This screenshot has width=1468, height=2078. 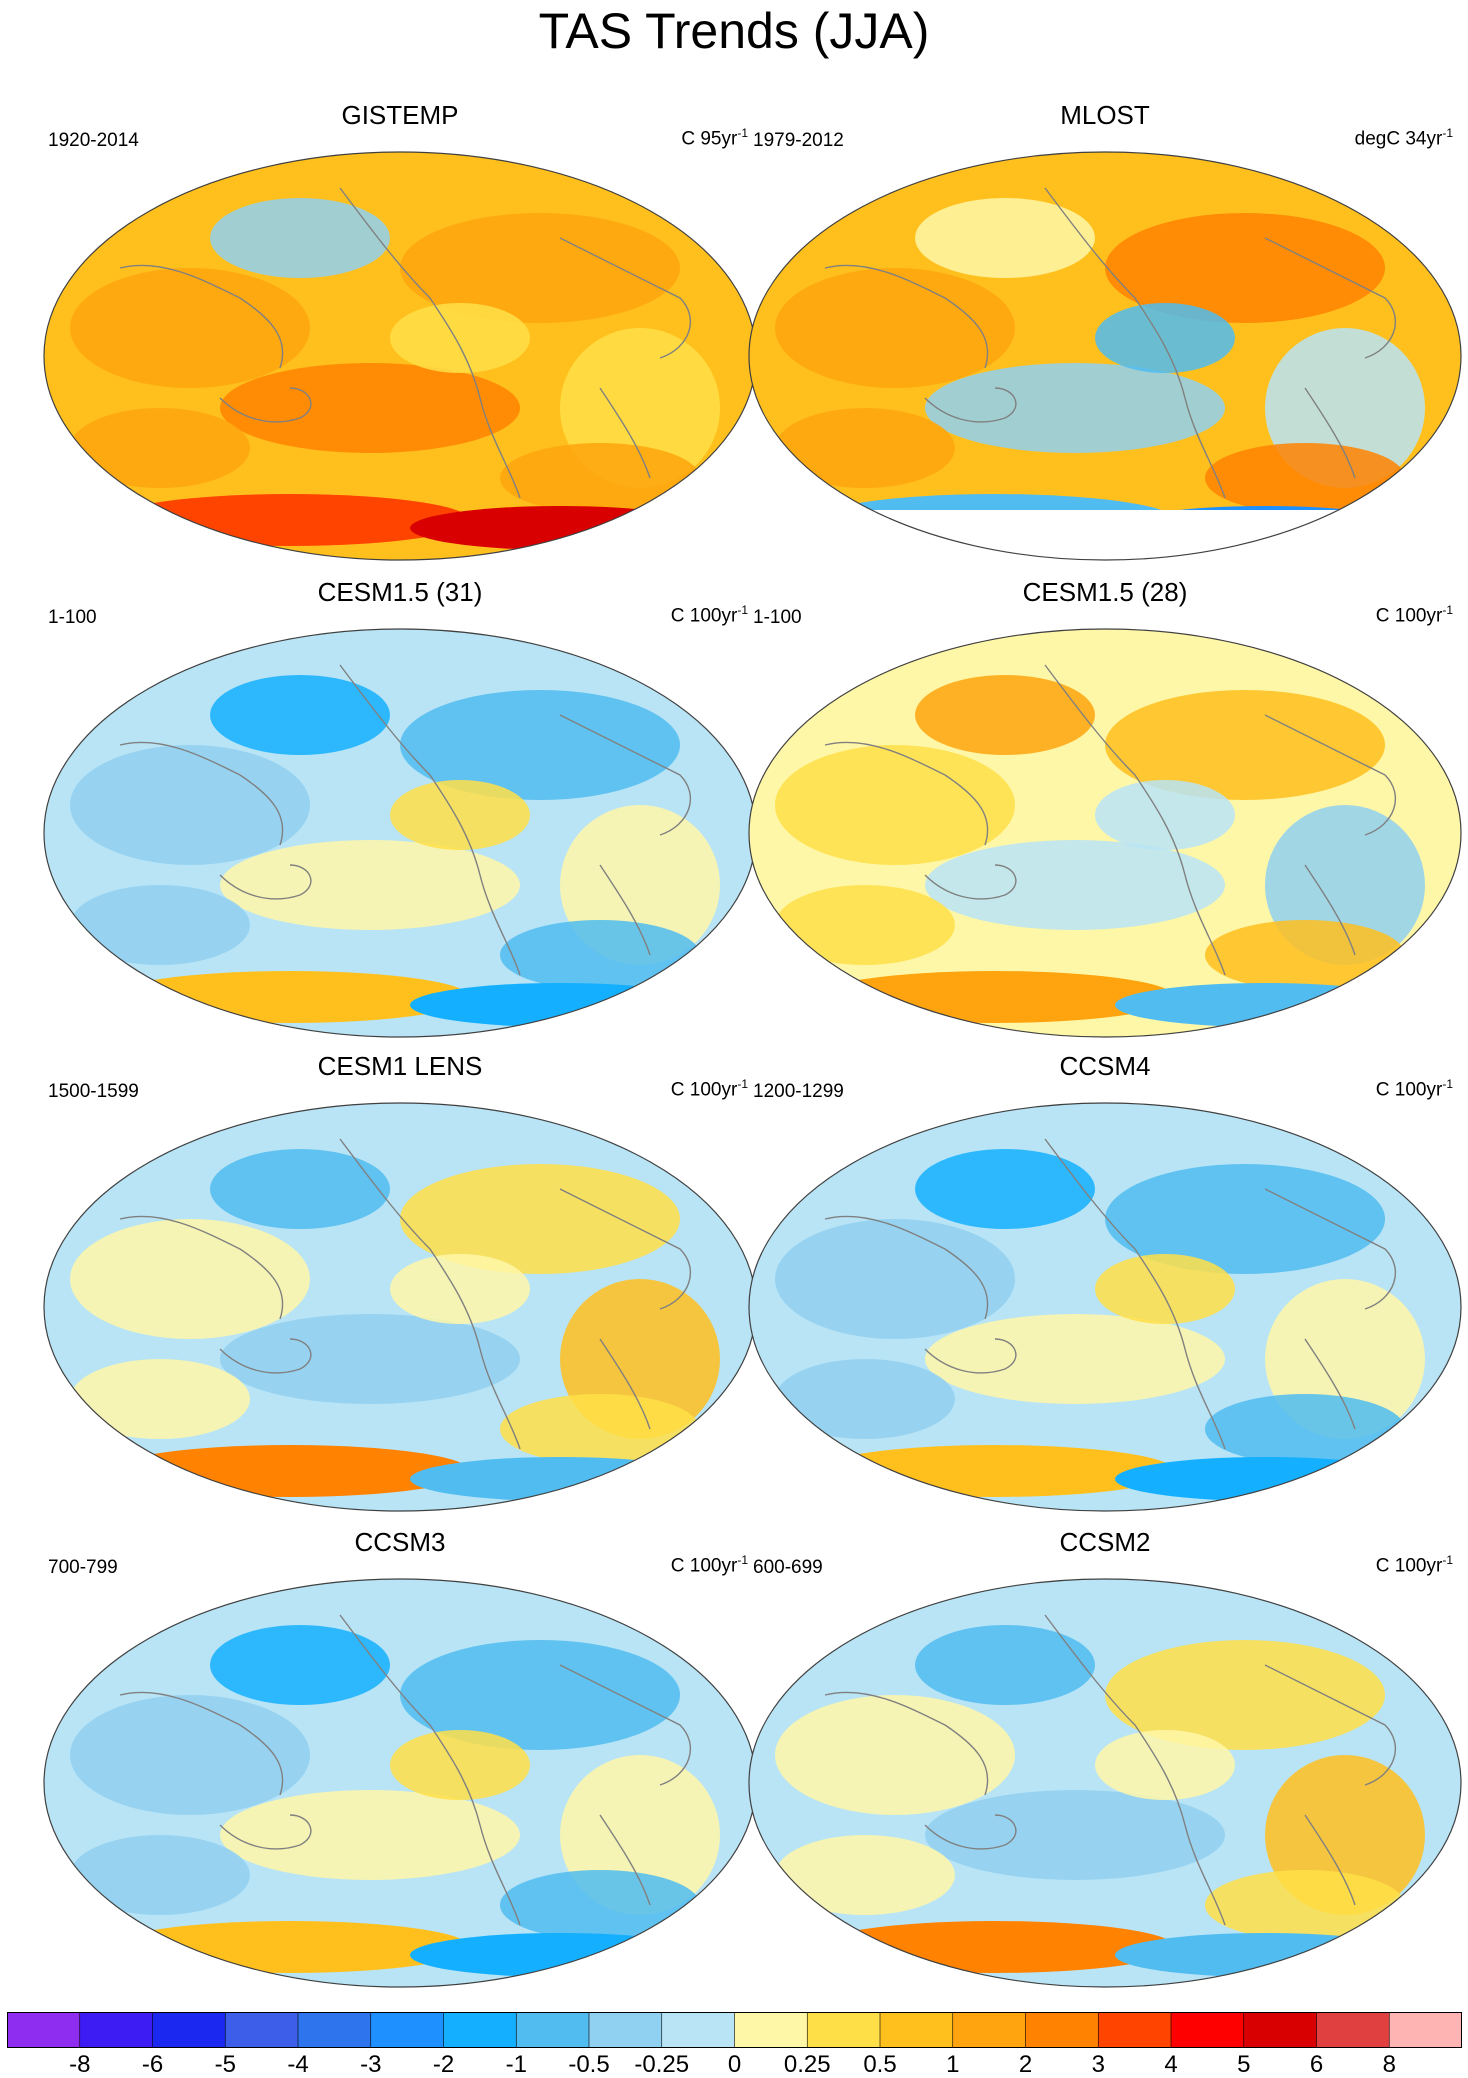 What do you see at coordinates (1025, 2064) in the screenshot?
I see `colorbar-tick-label: 2` at bounding box center [1025, 2064].